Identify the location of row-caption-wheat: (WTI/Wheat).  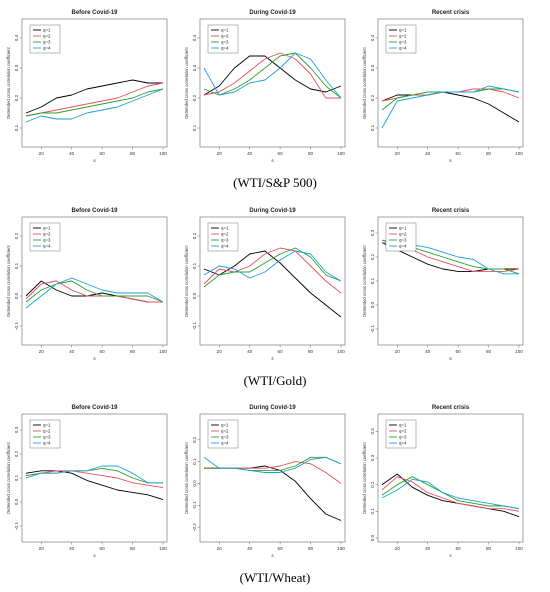
(275, 577).